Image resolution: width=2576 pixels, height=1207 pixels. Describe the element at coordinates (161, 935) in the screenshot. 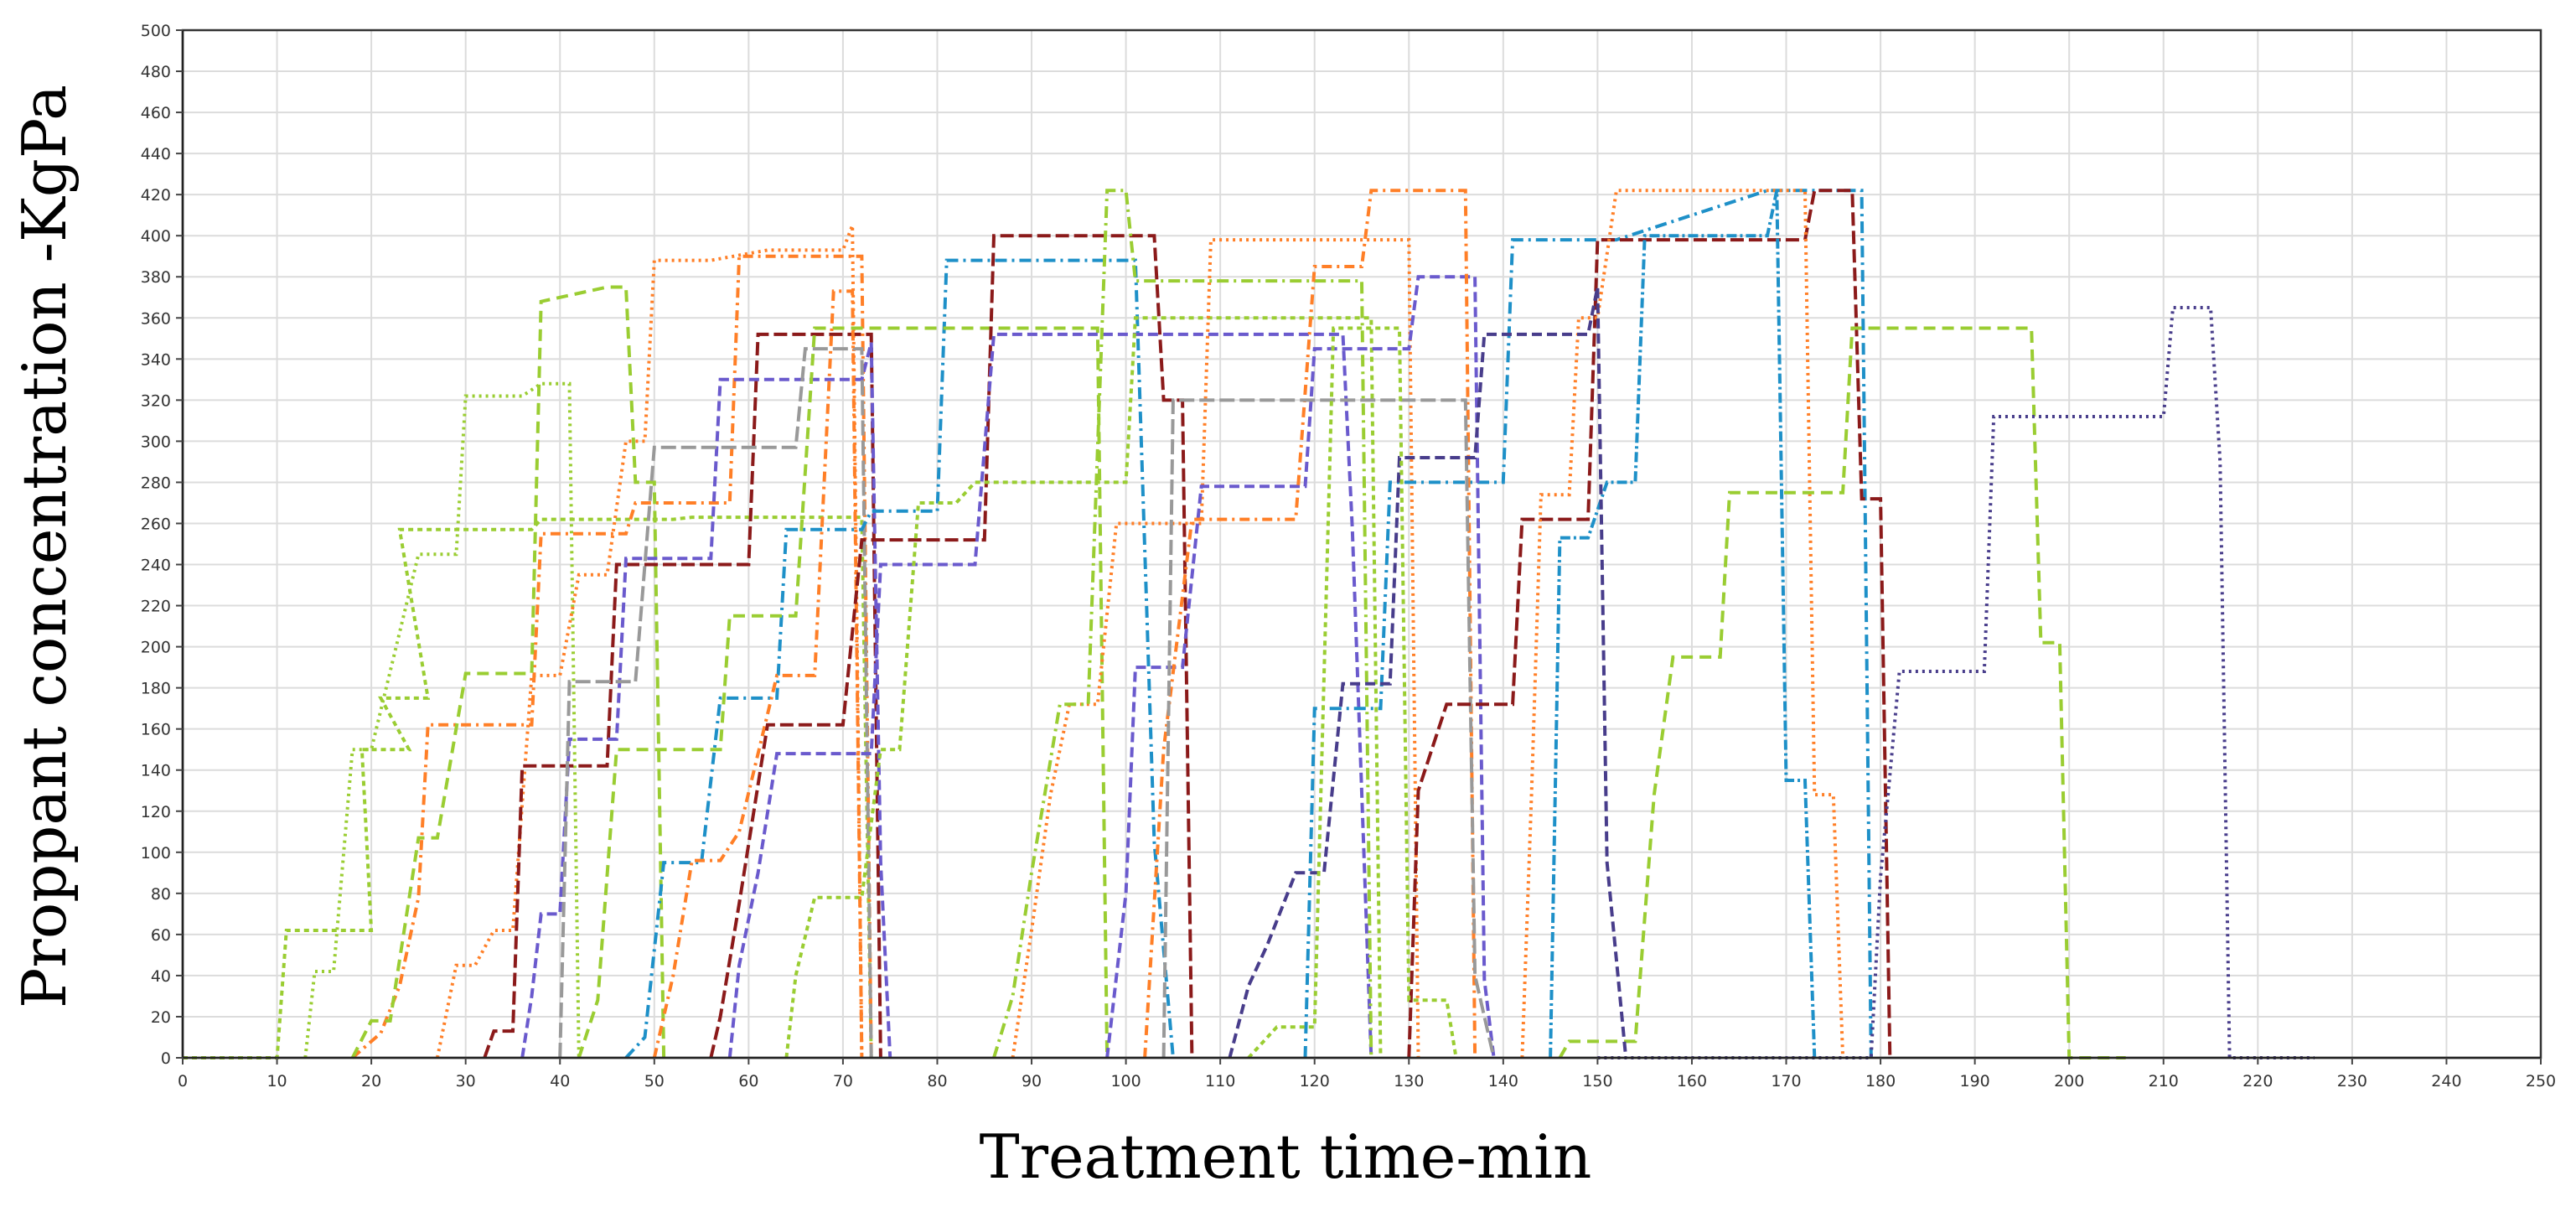

I see `y-tick-label: 60` at that location.